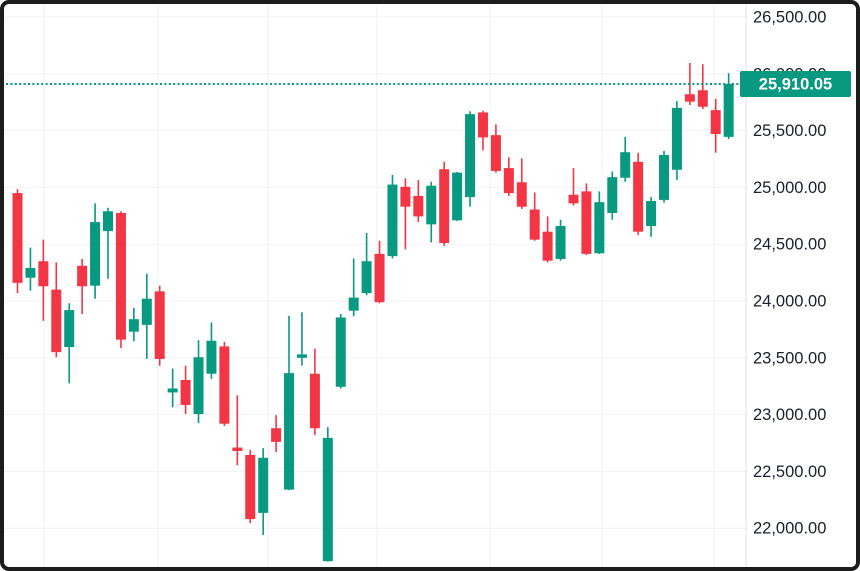 Image resolution: width=860 pixels, height=571 pixels. I want to click on last-price-label-text: 25,910.05, so click(795, 85).